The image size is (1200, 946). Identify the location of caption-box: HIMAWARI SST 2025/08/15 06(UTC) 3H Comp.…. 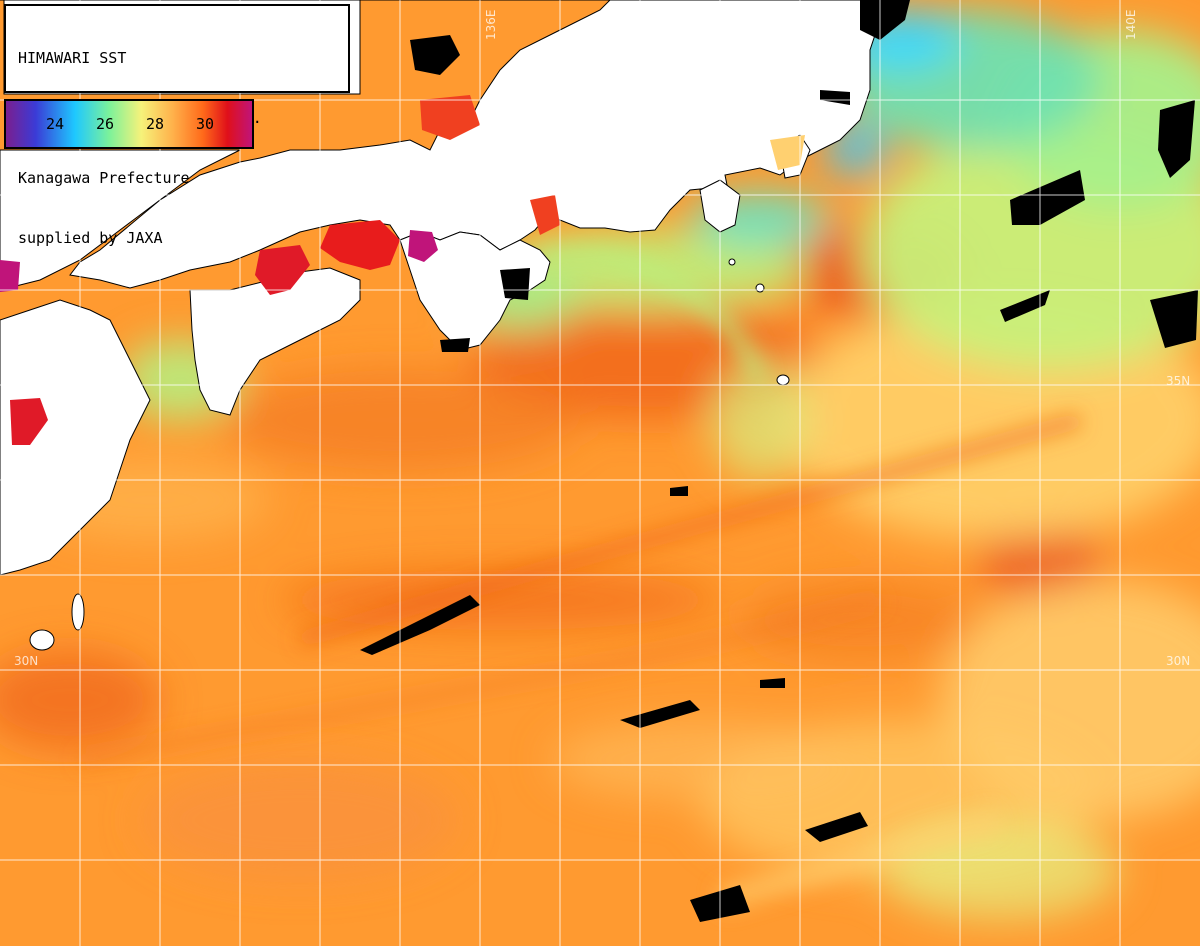
(177, 125).